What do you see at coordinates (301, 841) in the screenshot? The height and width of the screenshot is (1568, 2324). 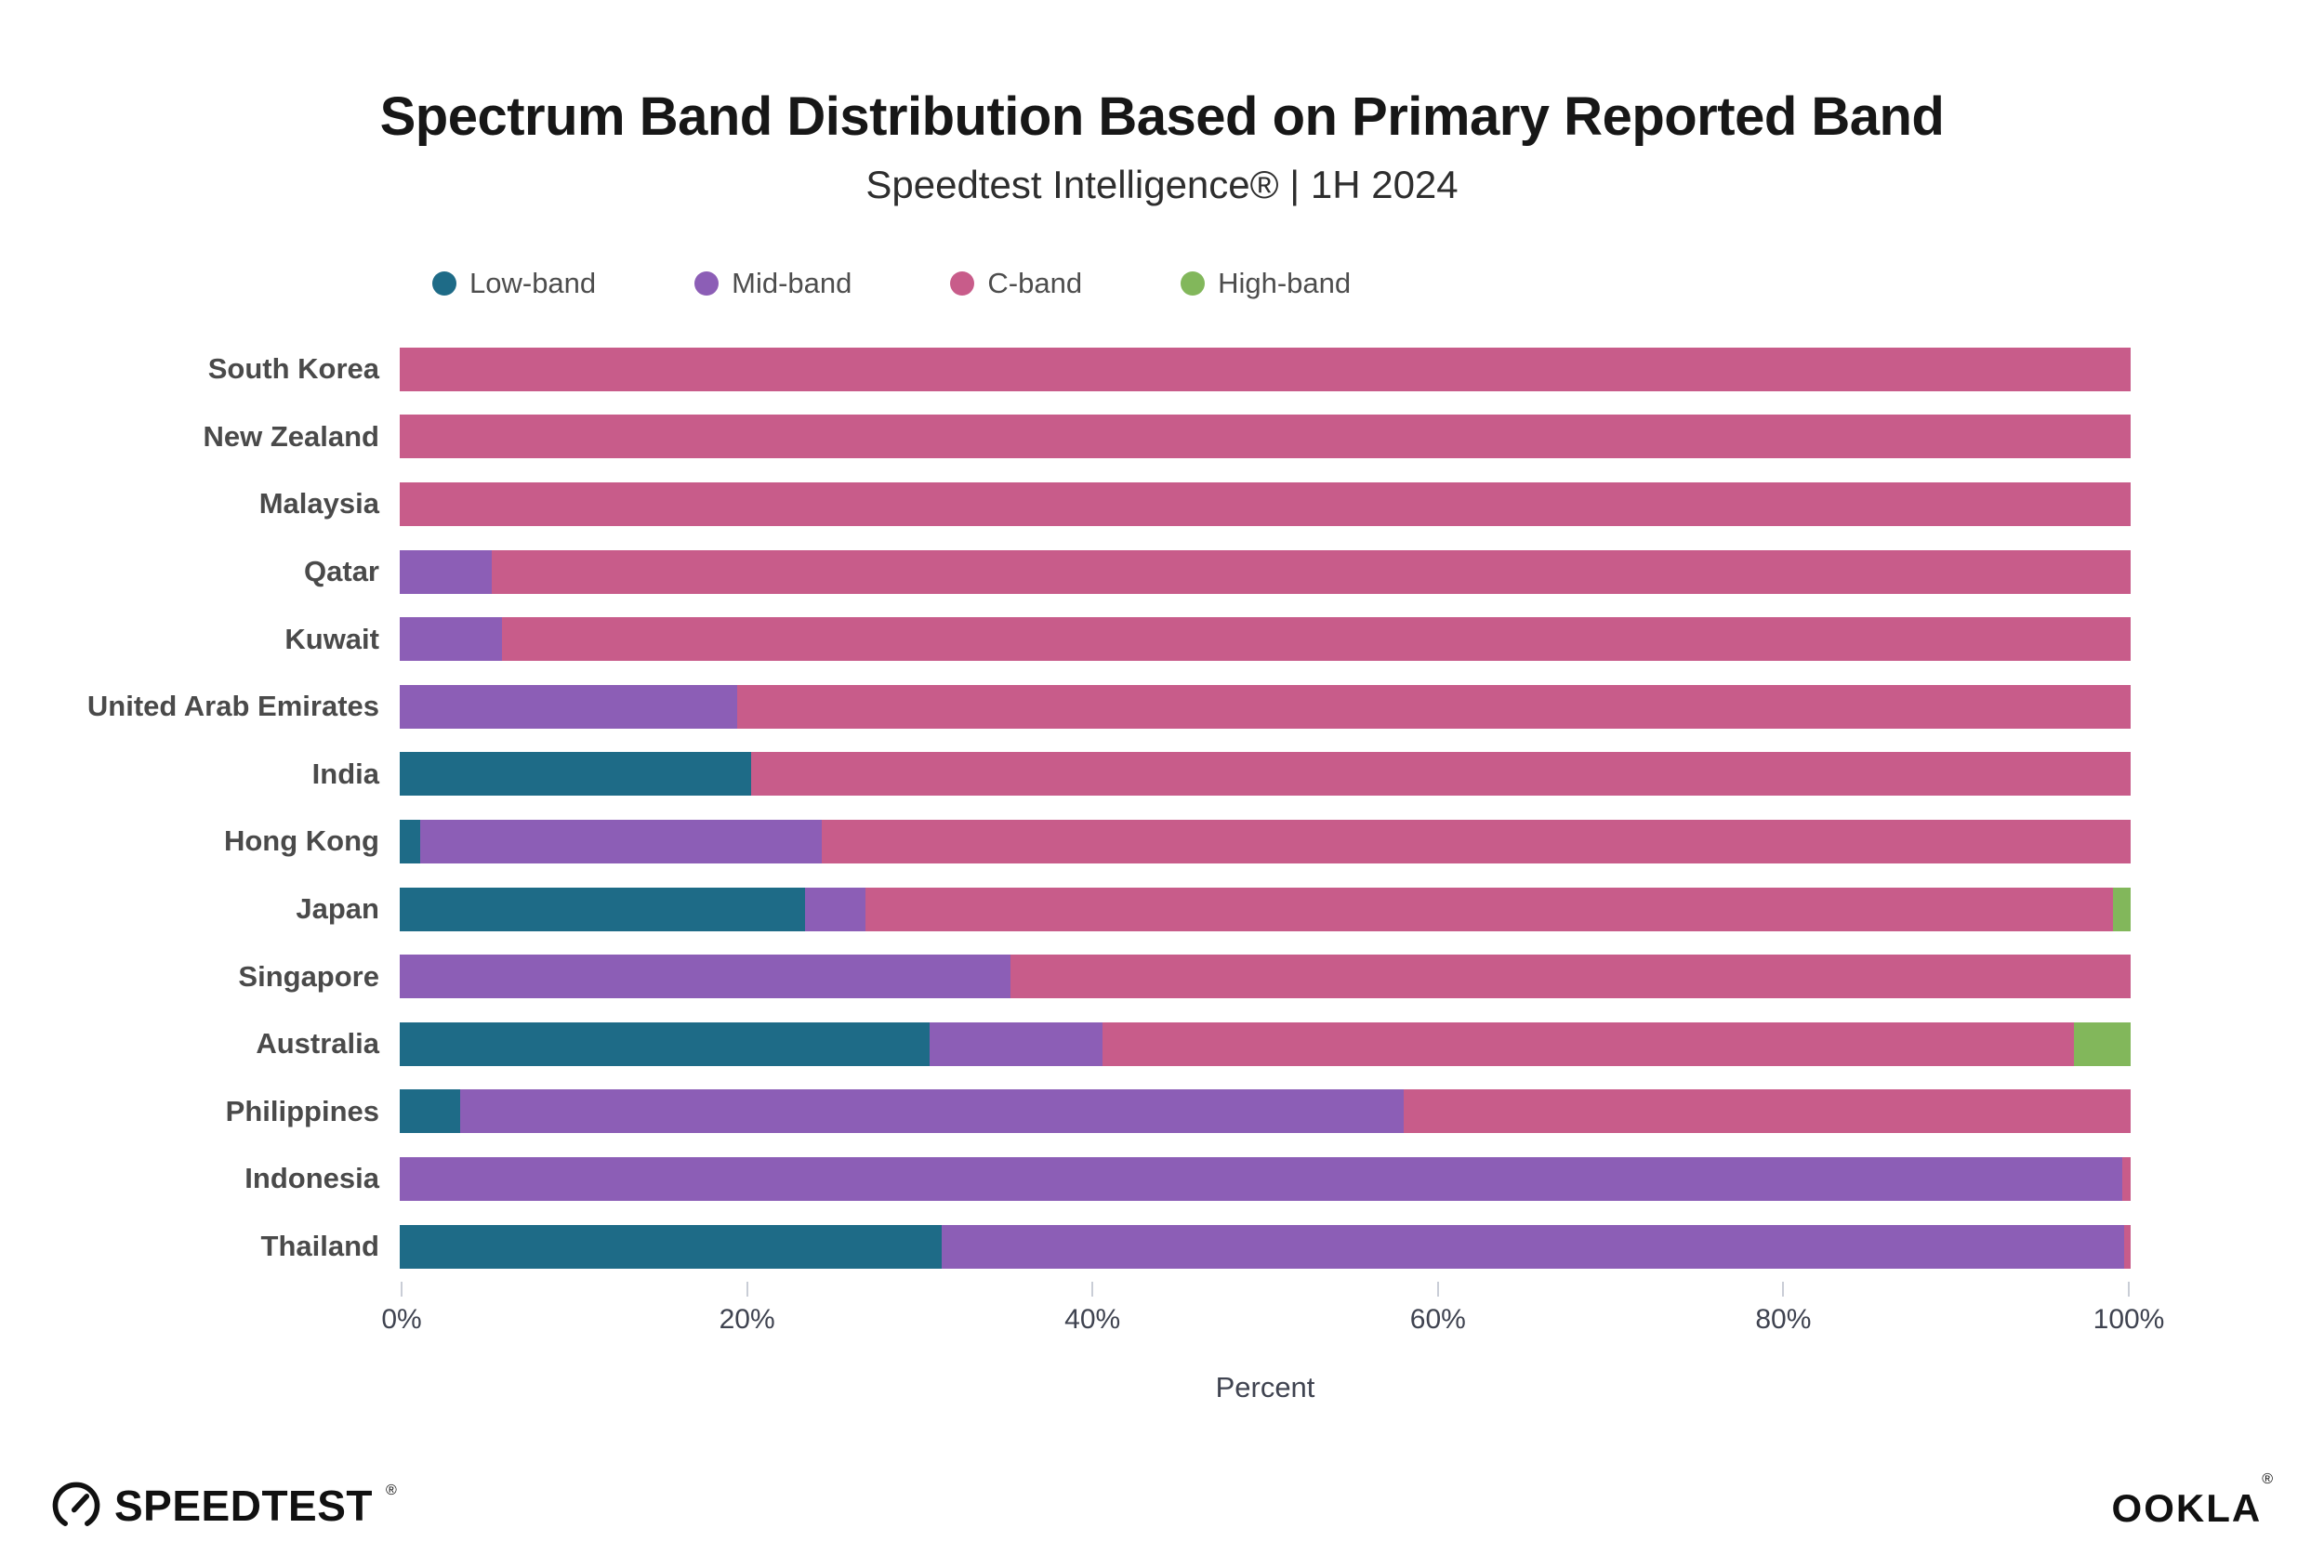 I see `country-label: Hong Kong` at bounding box center [301, 841].